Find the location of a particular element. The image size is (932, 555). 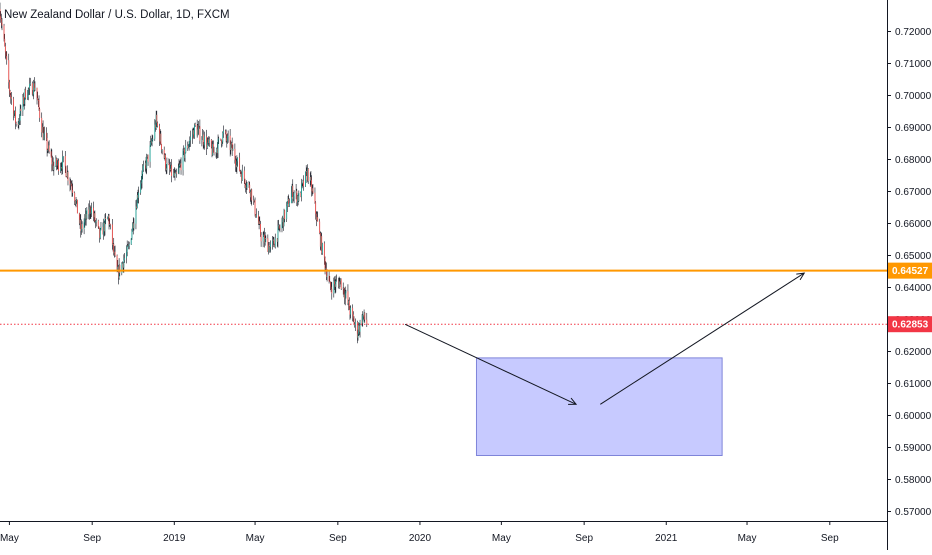

y-tick-label: 0.72000 is located at coordinates (913, 32).